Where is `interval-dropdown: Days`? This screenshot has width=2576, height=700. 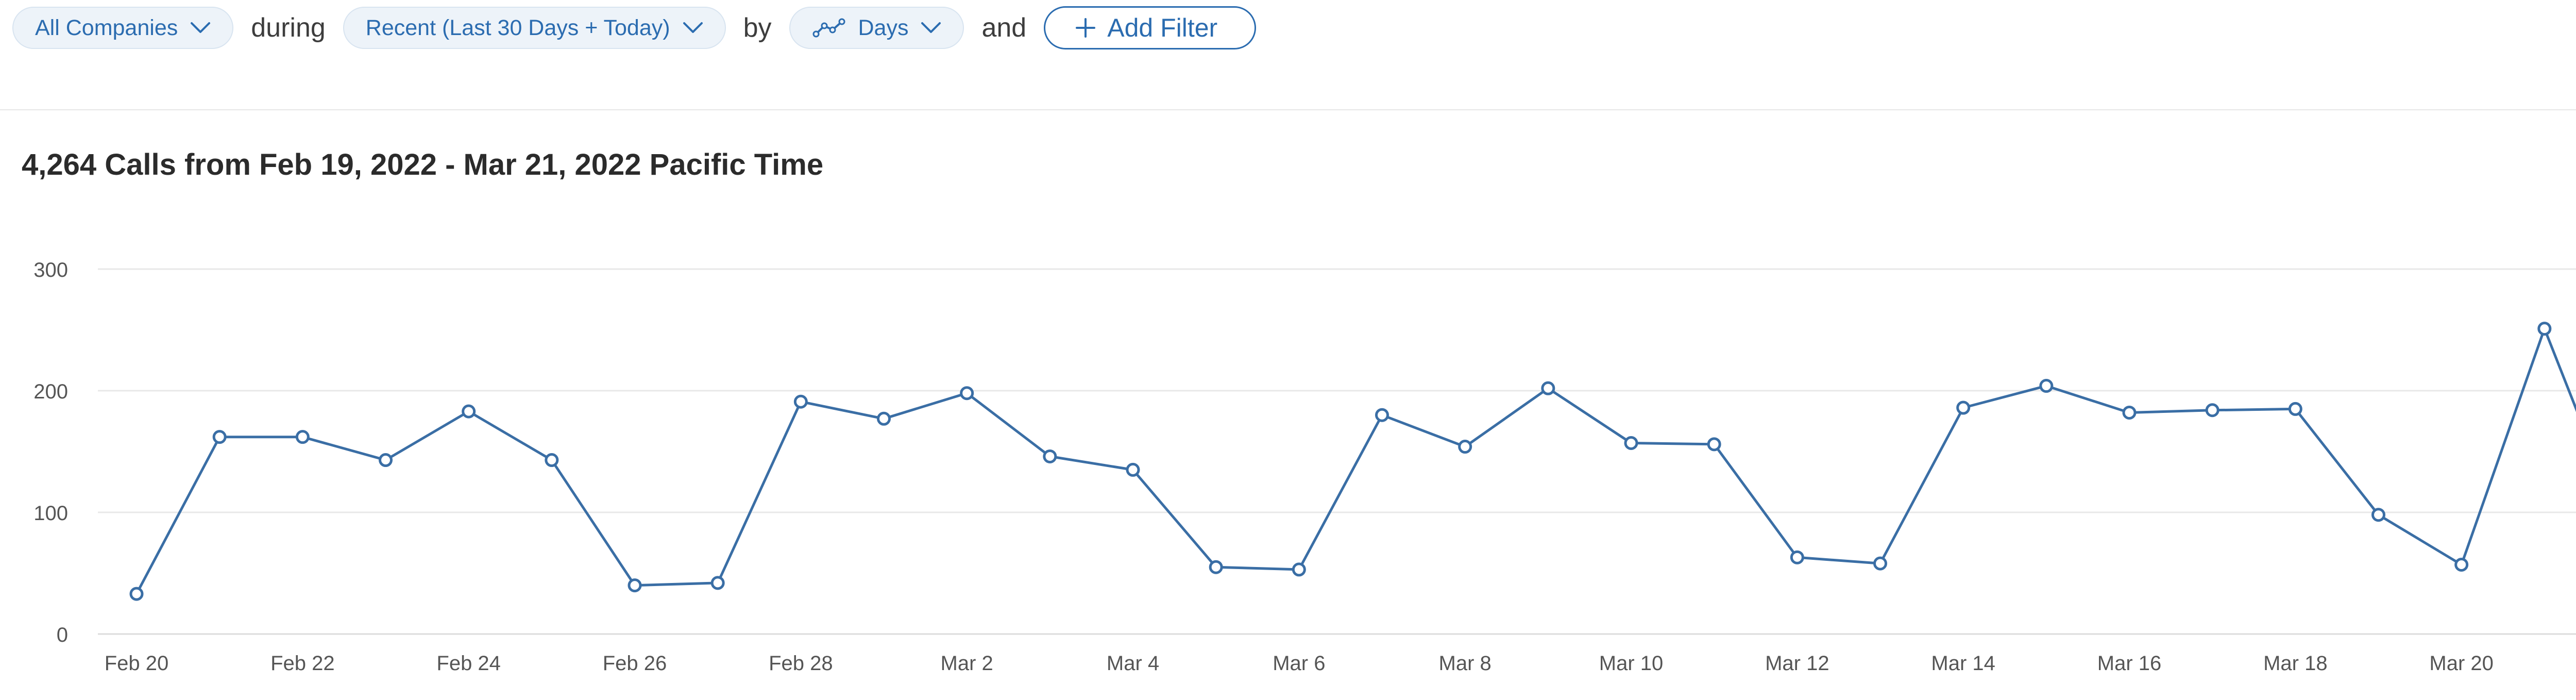 interval-dropdown: Days is located at coordinates (876, 28).